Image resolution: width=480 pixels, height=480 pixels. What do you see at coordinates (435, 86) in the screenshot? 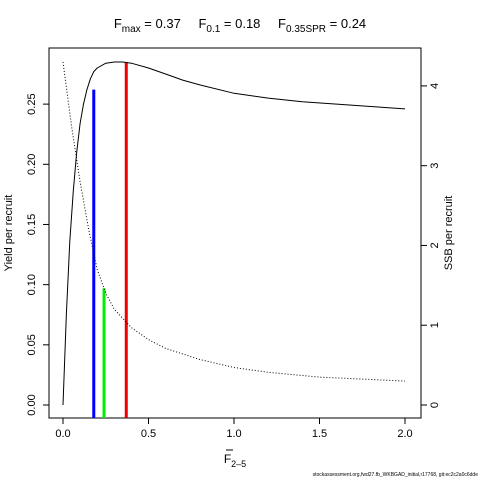
I see `y-right-tick-label: 4` at bounding box center [435, 86].